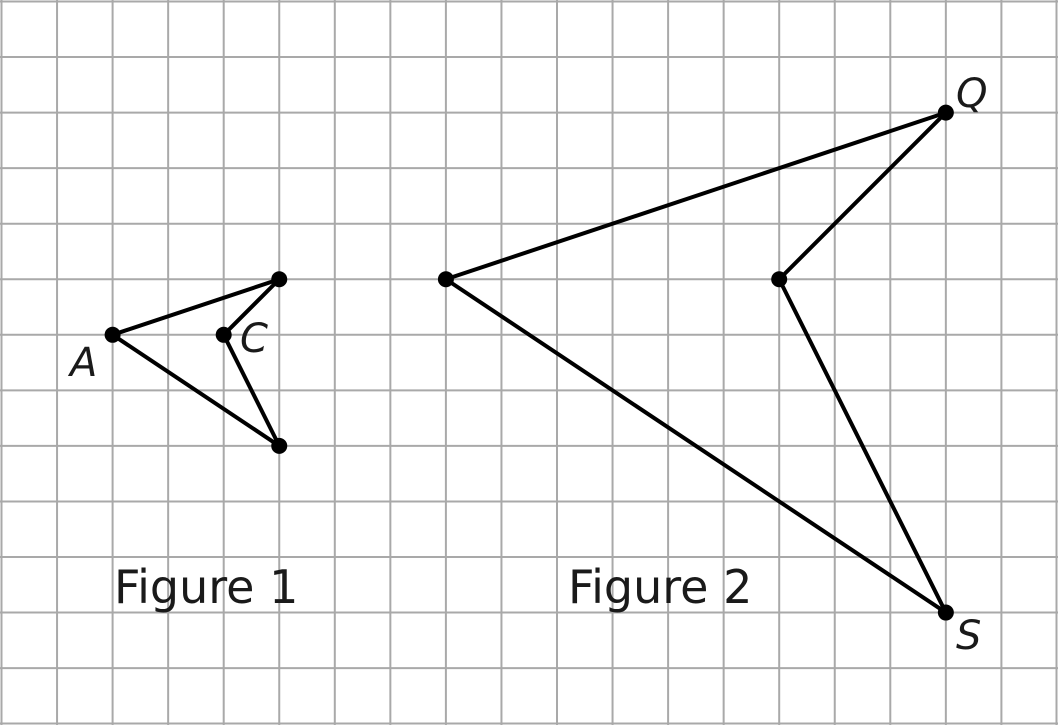  I want to click on vertex-label-q: Q, so click(971, 94).